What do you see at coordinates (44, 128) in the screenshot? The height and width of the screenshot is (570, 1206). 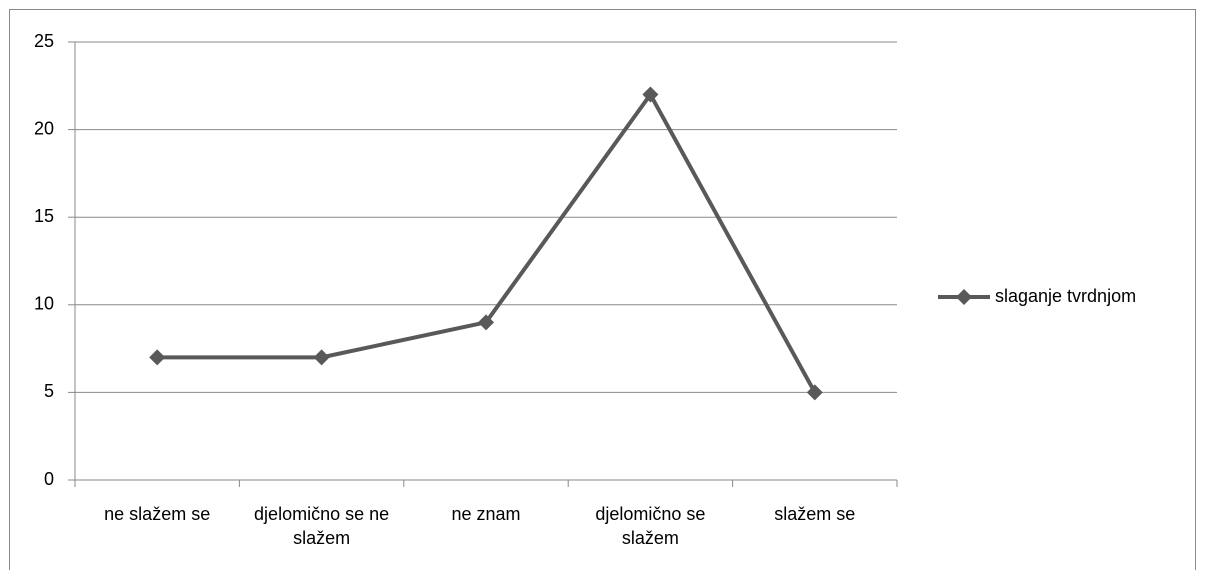 I see `y-tick-label: 20` at bounding box center [44, 128].